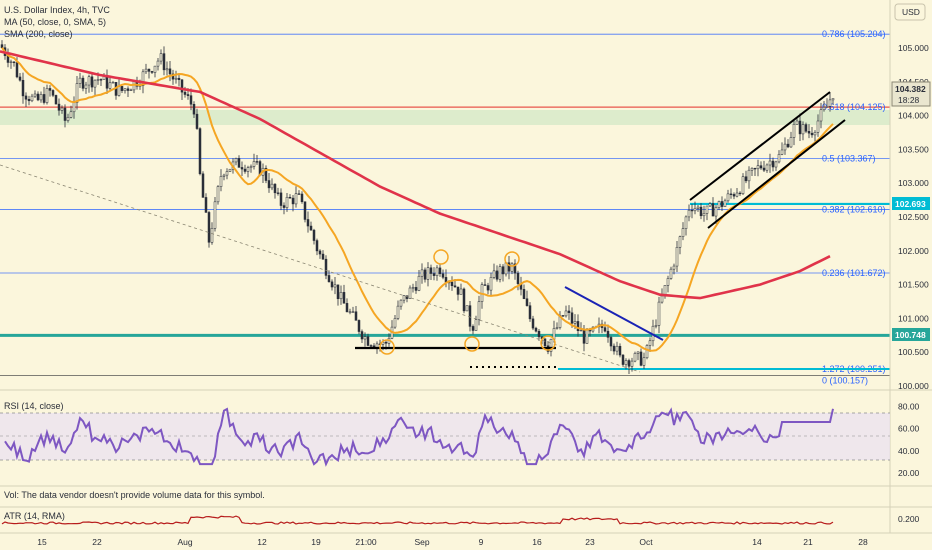  What do you see at coordinates (38, 34) in the screenshot?
I see `sma200-legend: SMA (200, close)` at bounding box center [38, 34].